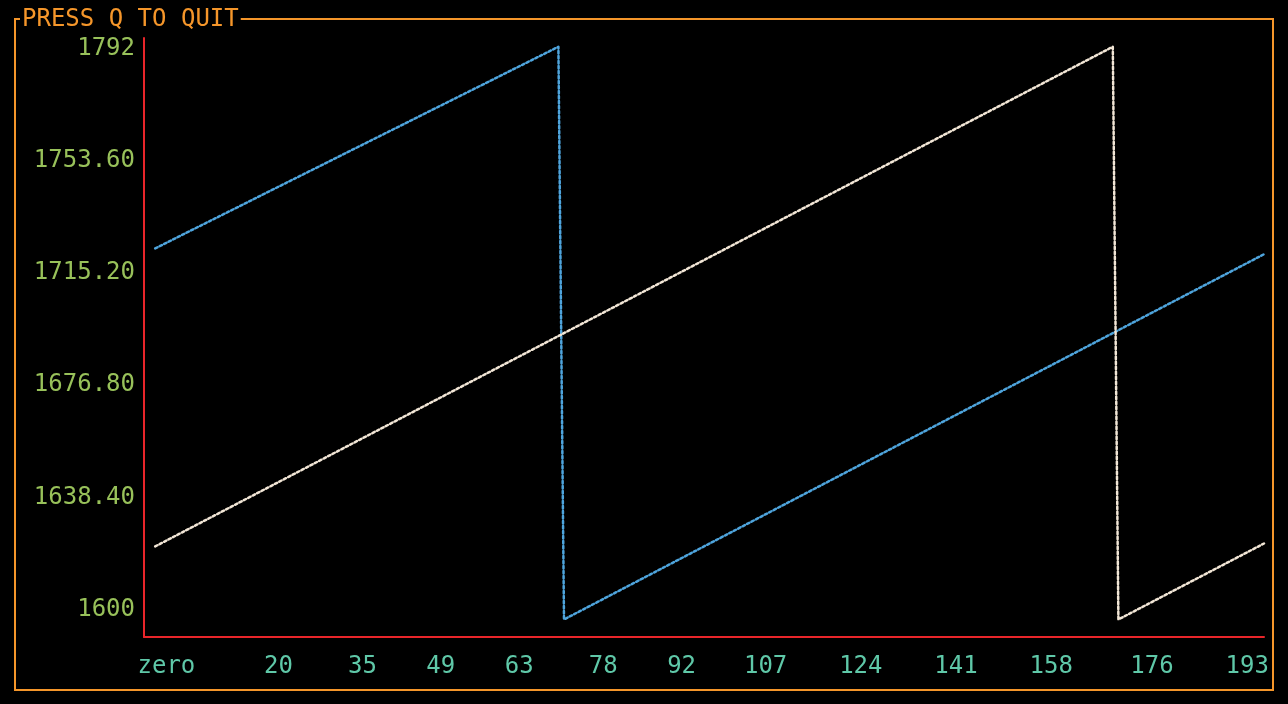  I want to click on x-tick-label: 35, so click(362, 665).